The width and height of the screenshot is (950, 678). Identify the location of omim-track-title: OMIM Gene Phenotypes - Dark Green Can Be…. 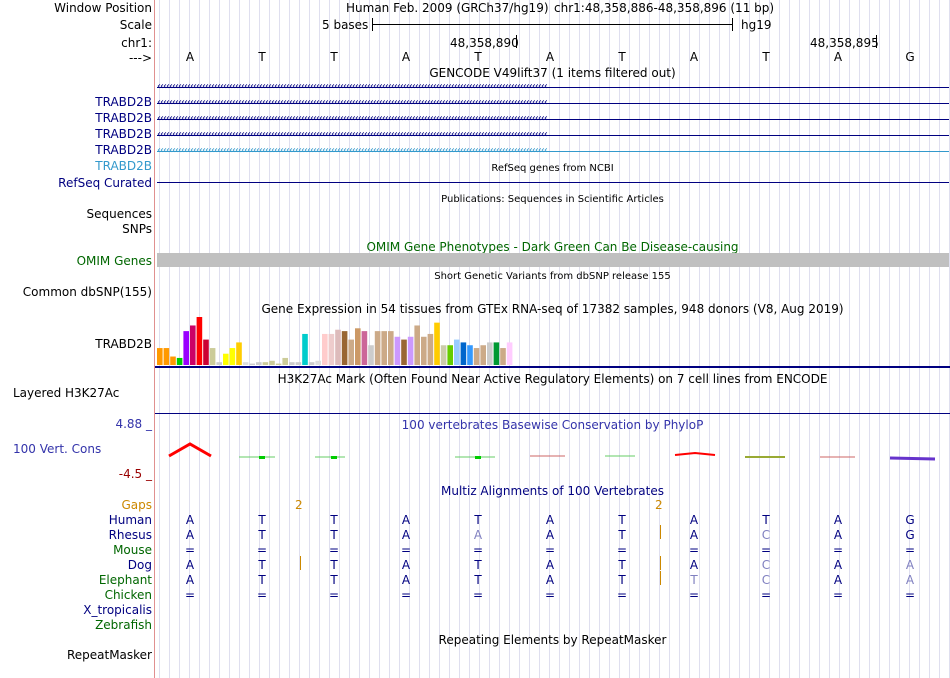
(552, 247).